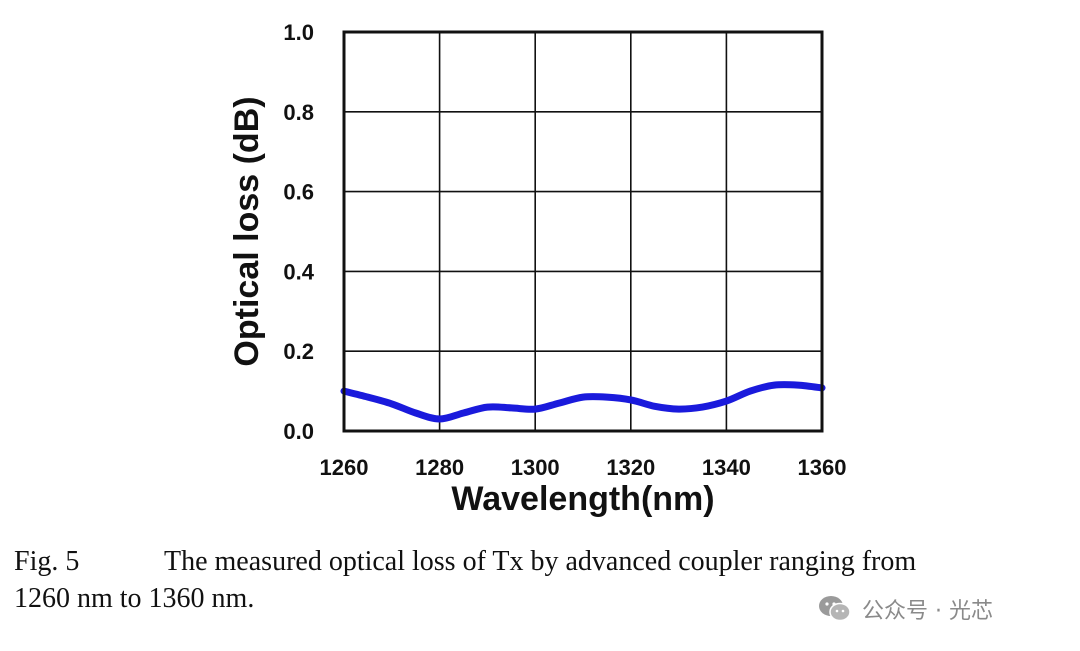 The image size is (1080, 651). Describe the element at coordinates (835, 609) in the screenshot. I see `wechat-icon` at that location.